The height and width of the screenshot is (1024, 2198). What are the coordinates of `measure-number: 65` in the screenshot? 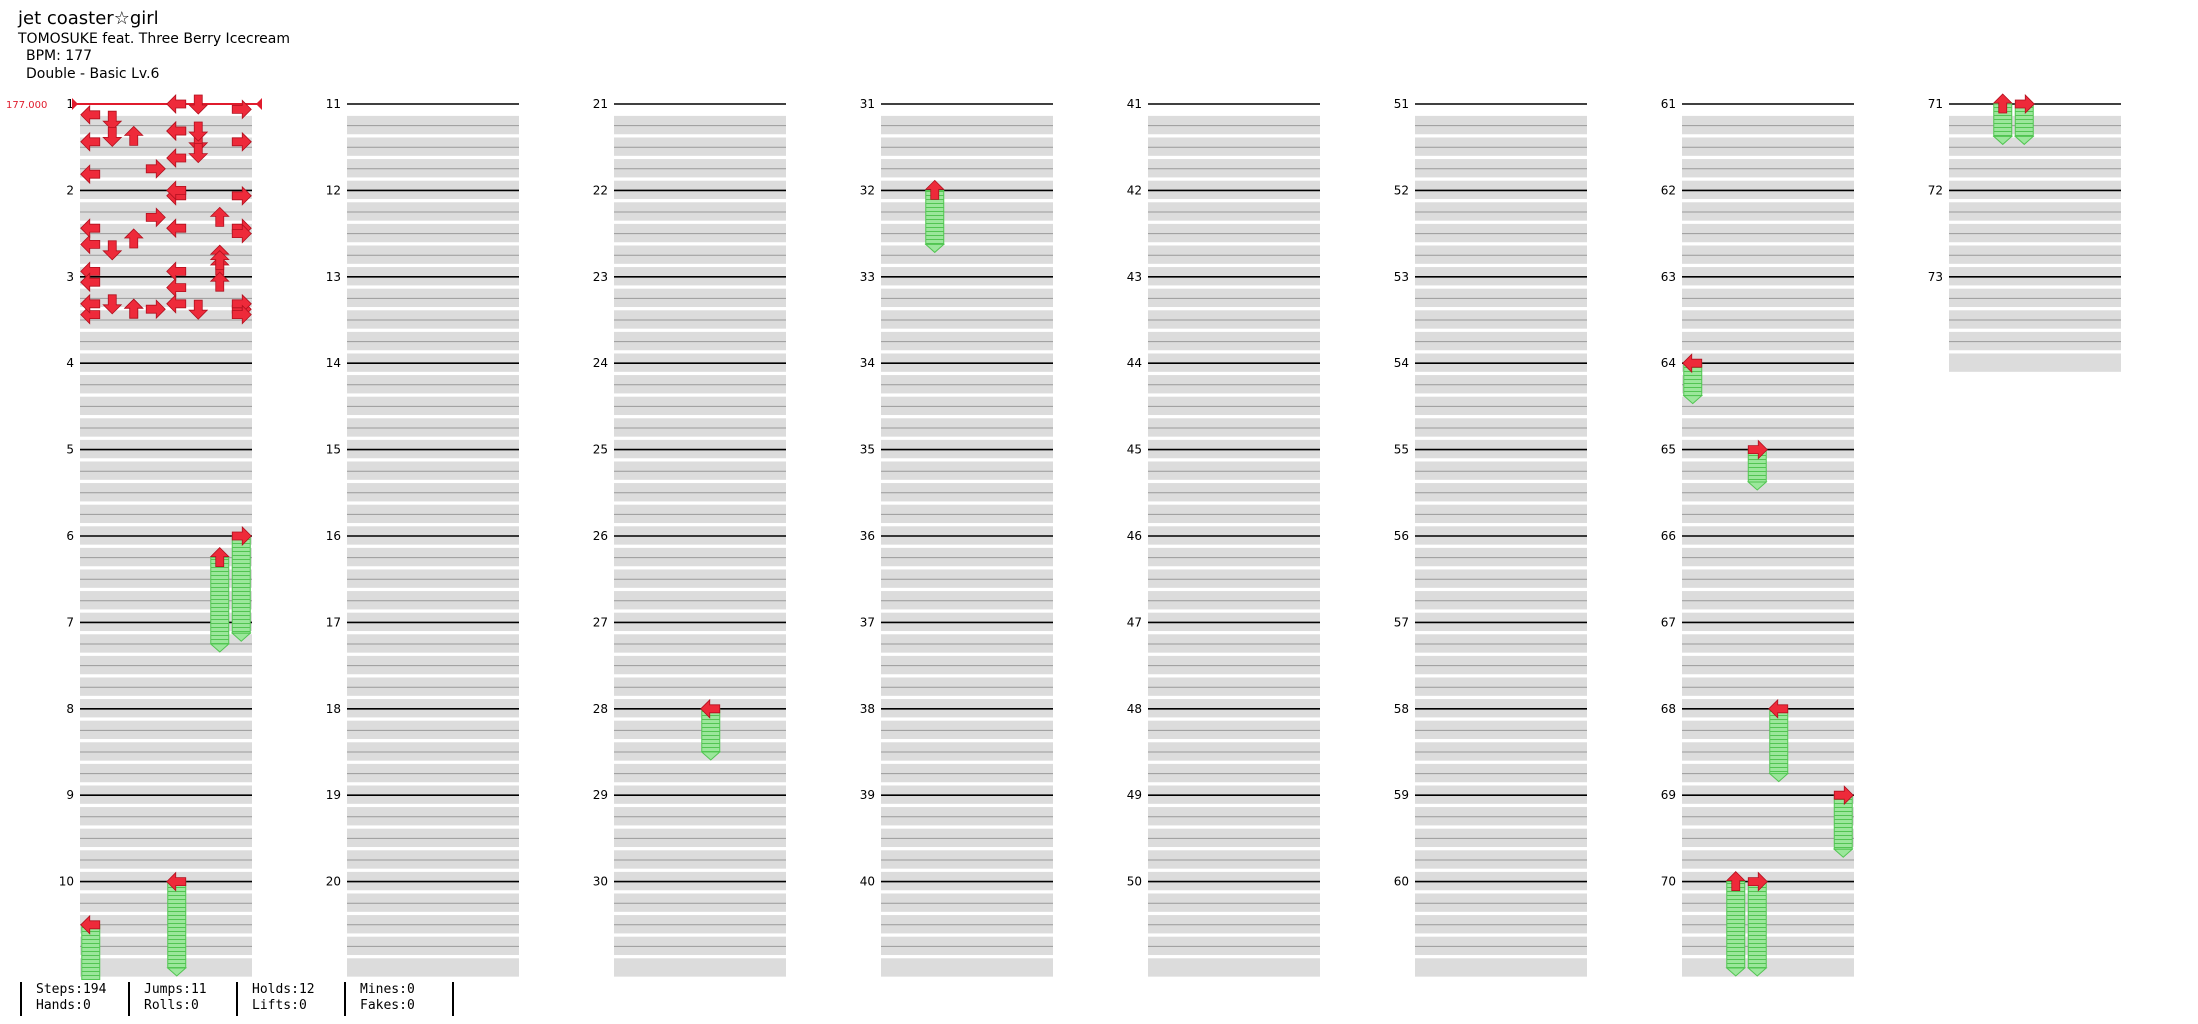 It's located at (1668, 450).